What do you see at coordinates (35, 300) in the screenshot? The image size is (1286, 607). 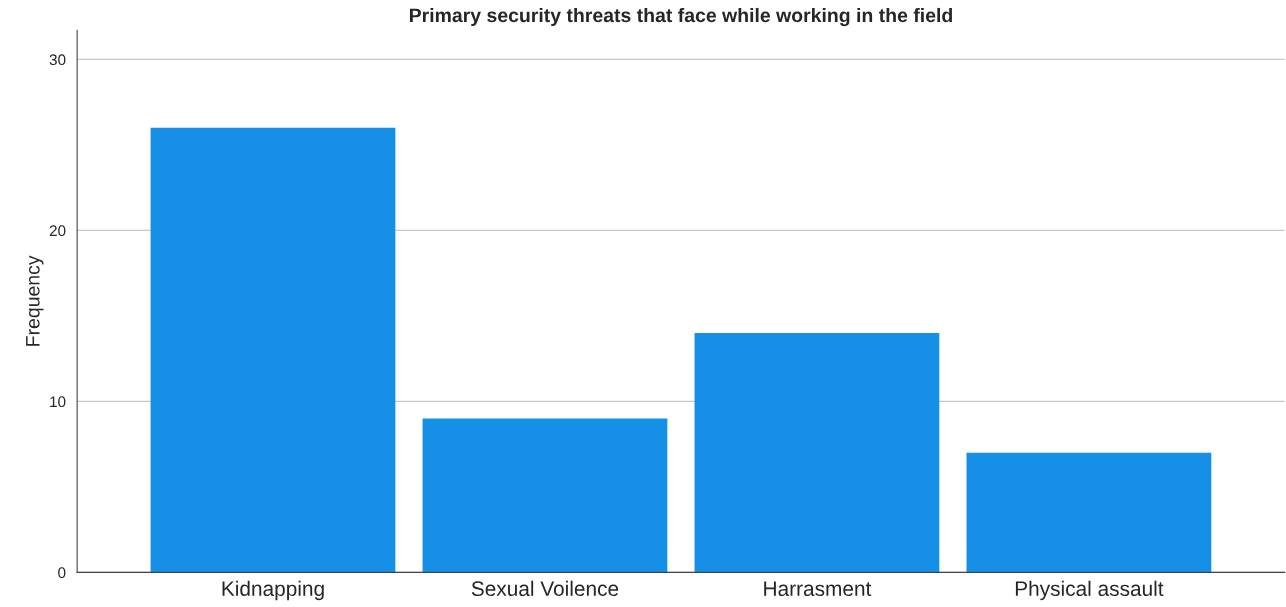 I see `y-axis-title: Frequency` at bounding box center [35, 300].